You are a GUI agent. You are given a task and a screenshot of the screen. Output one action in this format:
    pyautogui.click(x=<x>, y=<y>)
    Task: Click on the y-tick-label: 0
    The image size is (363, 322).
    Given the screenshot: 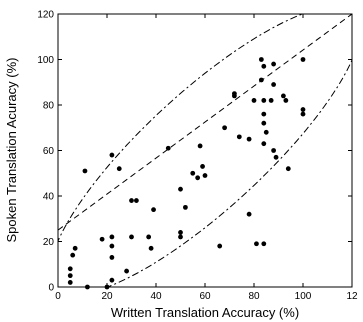 What is the action you would take?
    pyautogui.click(x=51, y=288)
    